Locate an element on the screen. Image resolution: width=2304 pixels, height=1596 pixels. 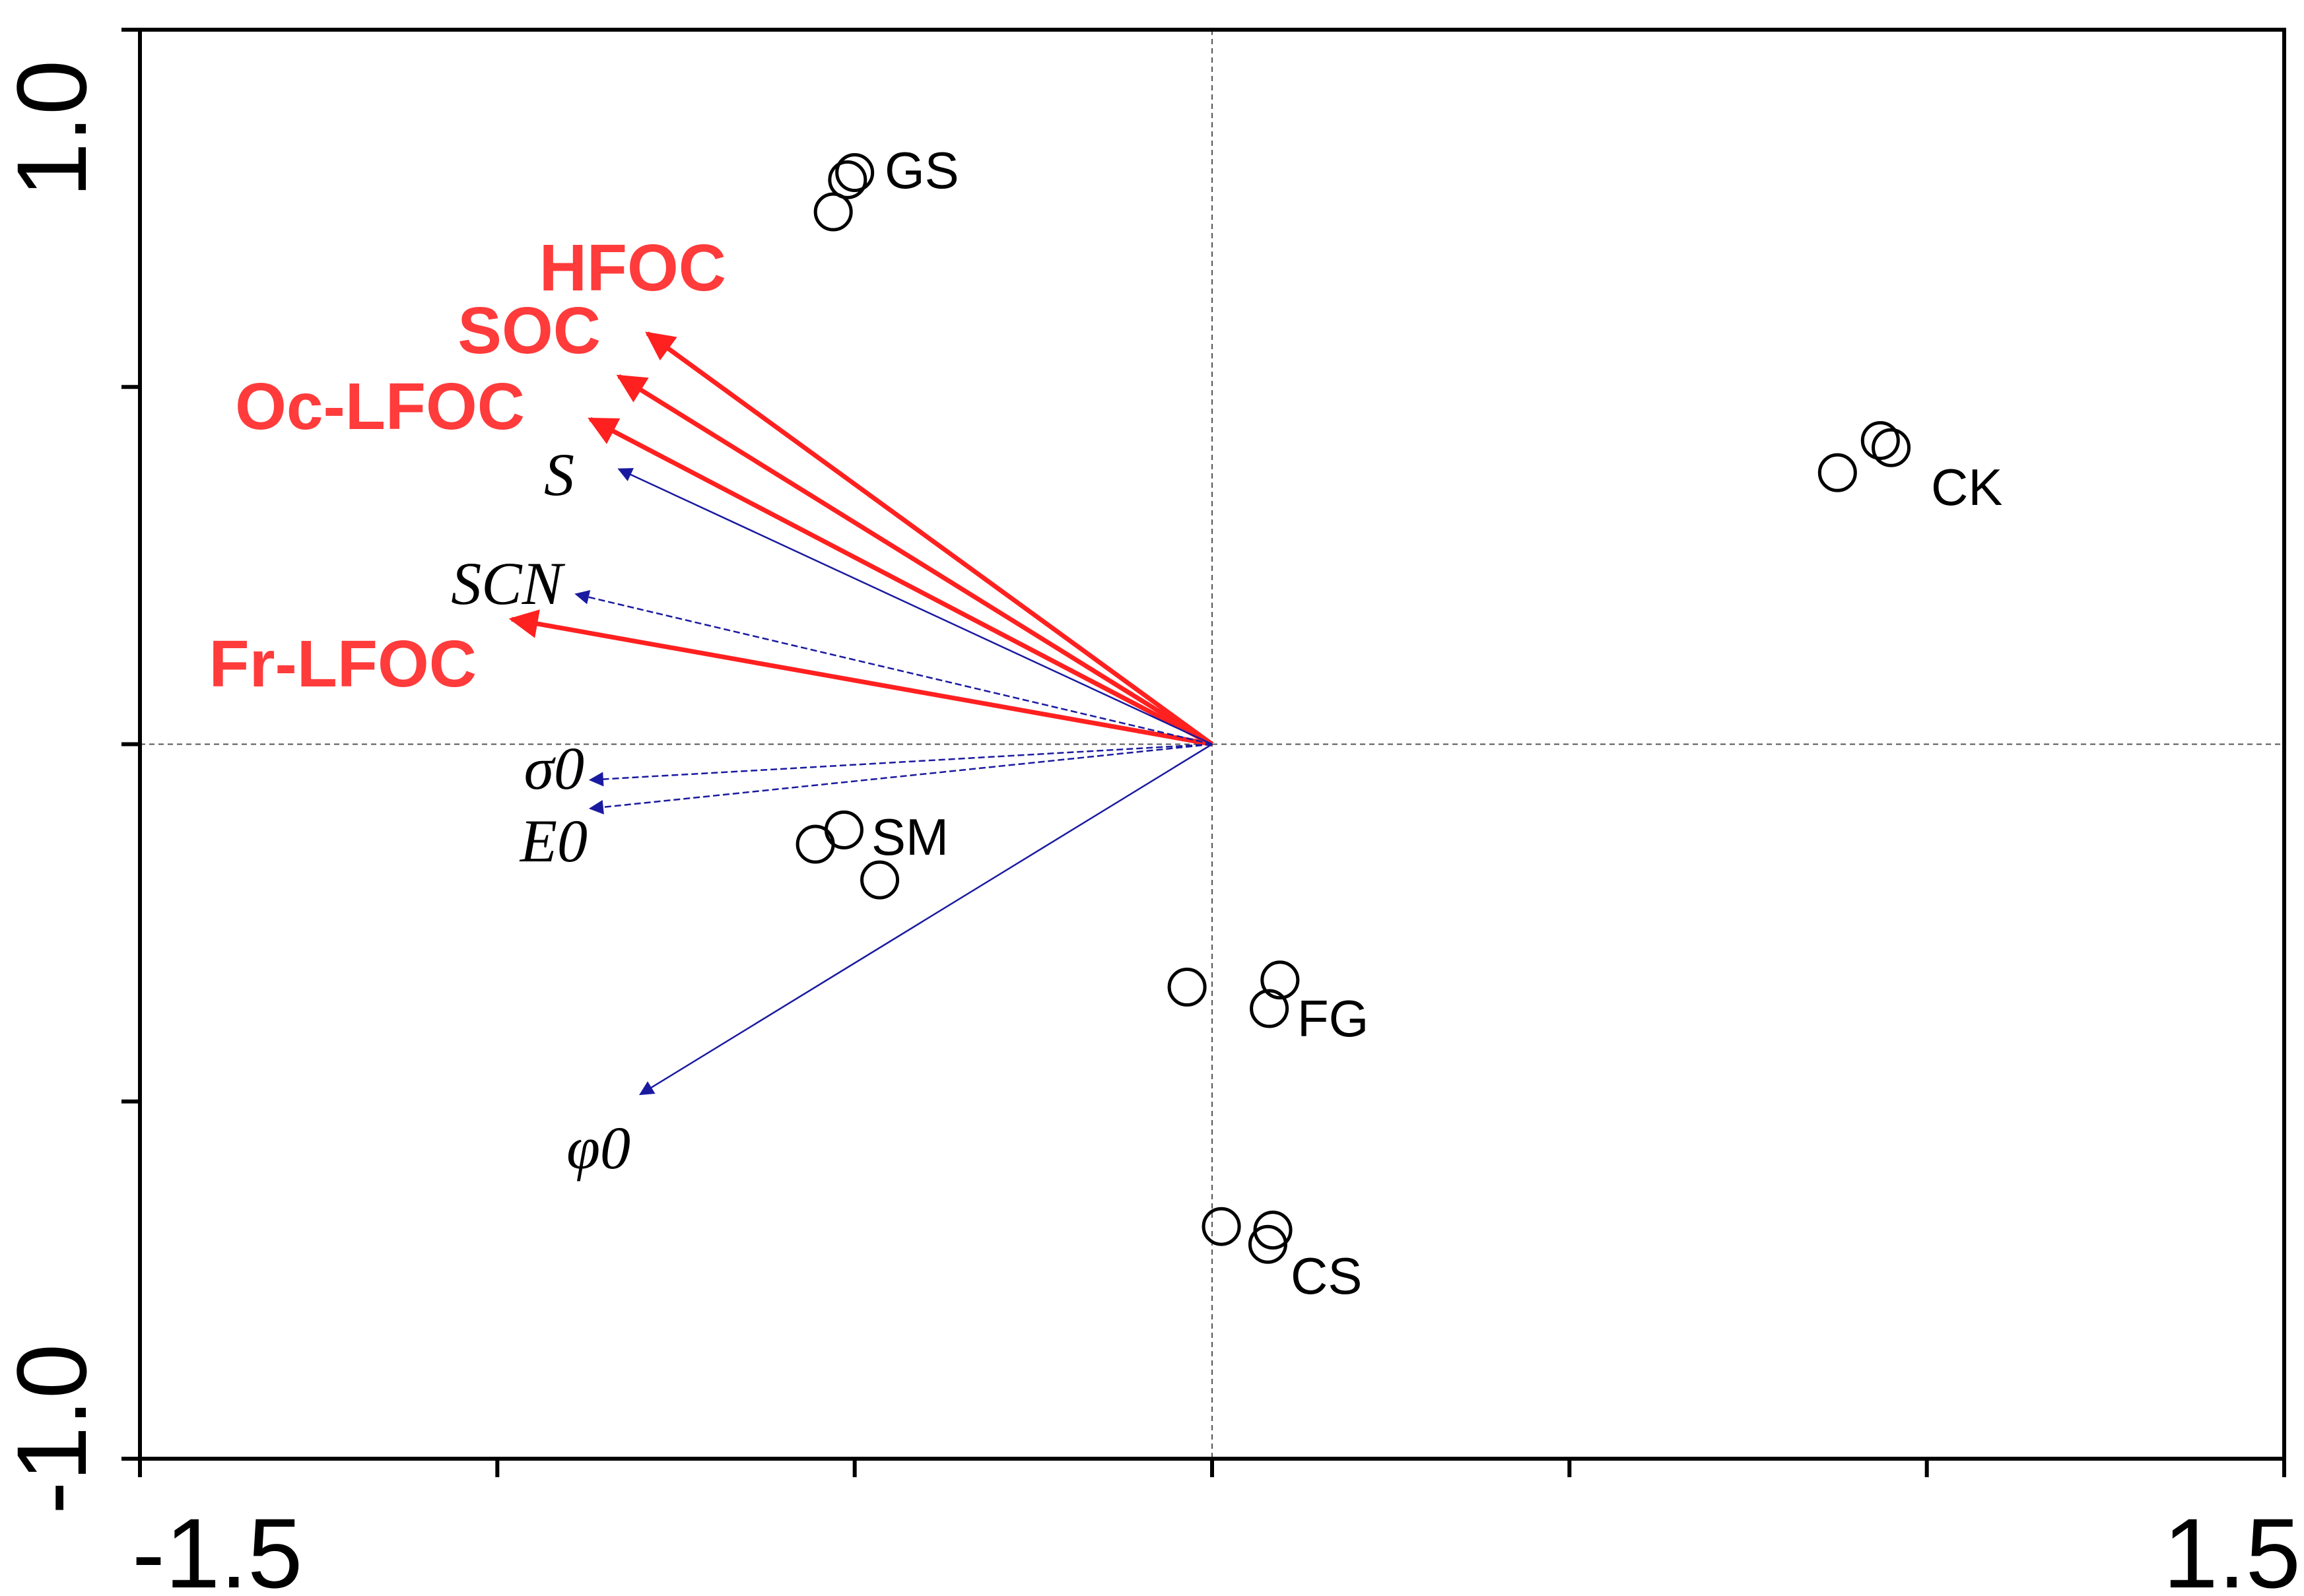
y-tick-label: 1.0 is located at coordinates (53, 129).